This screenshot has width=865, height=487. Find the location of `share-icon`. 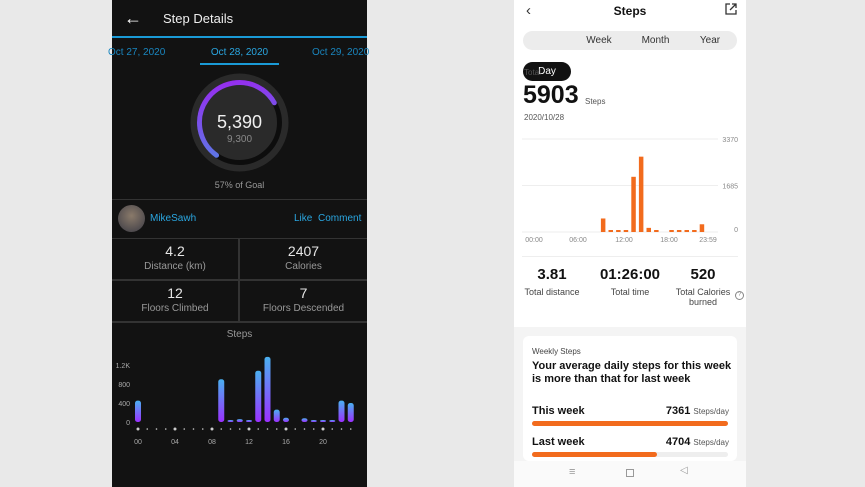

share-icon is located at coordinates (731, 9).